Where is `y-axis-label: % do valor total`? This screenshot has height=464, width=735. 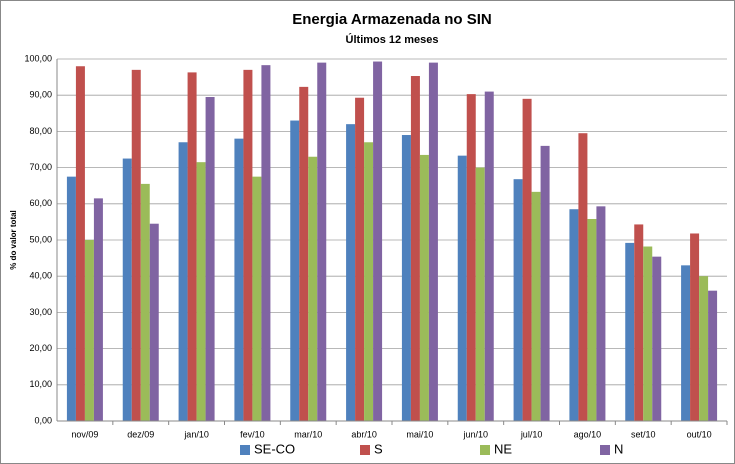
y-axis-label: % do valor total is located at coordinates (13, 240).